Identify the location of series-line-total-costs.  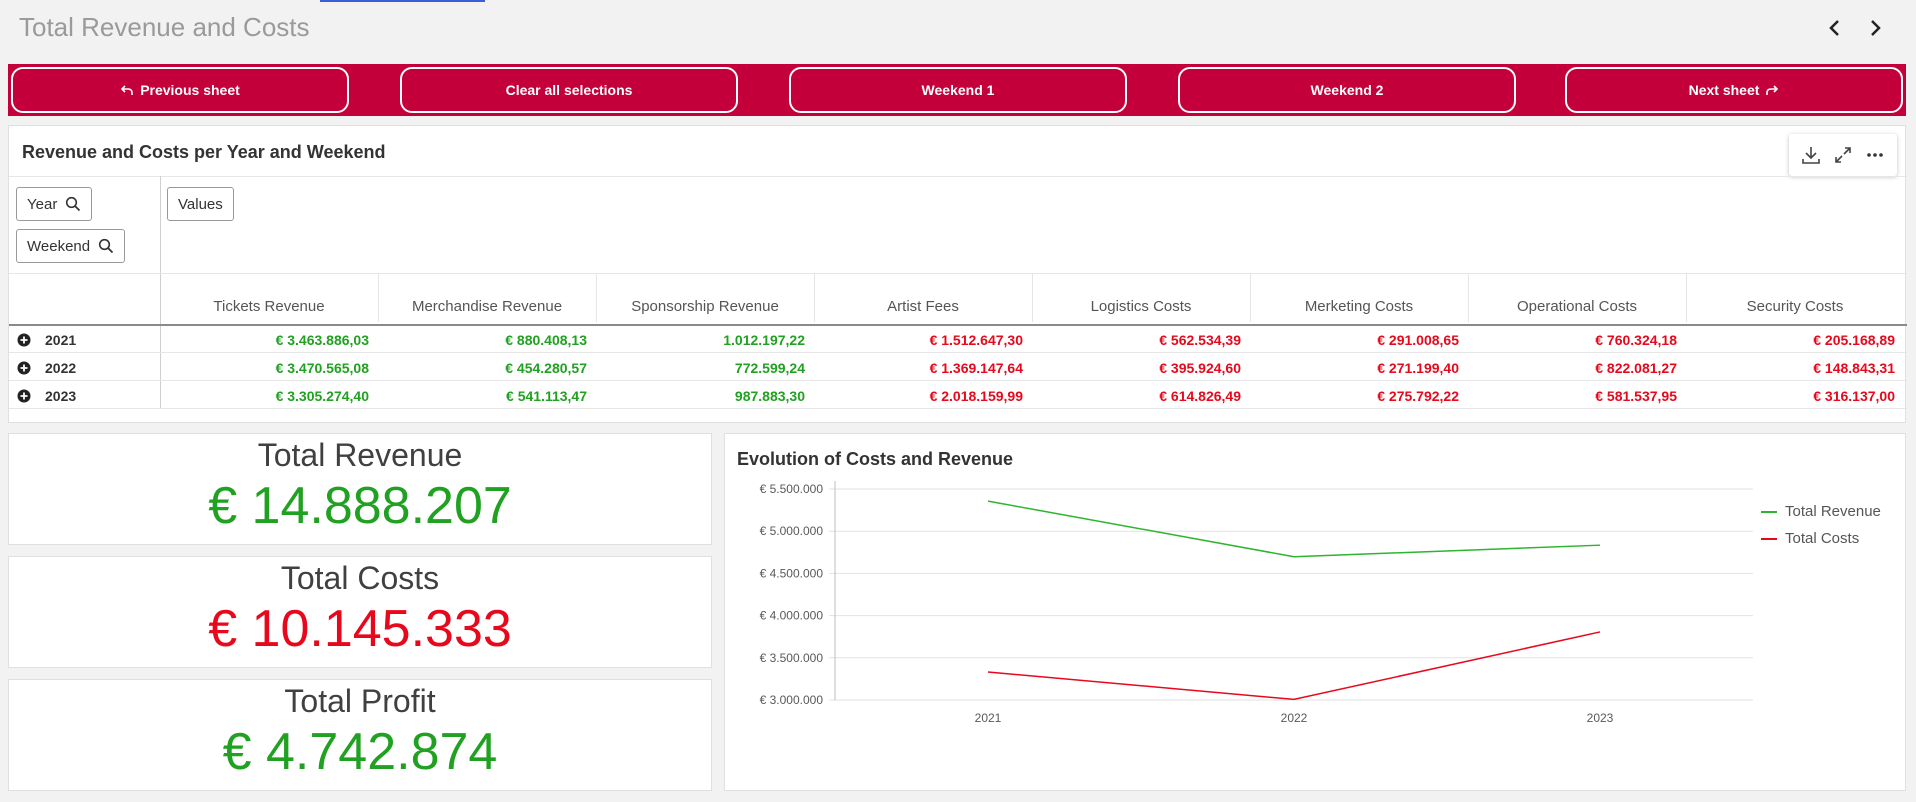
(1294, 666).